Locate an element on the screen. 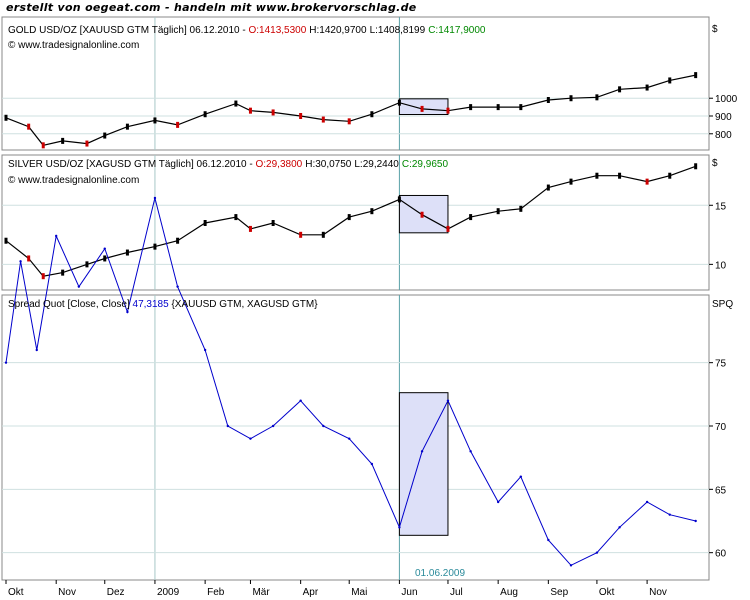 The width and height of the screenshot is (750, 600). y-tick-label: 60 is located at coordinates (721, 554).